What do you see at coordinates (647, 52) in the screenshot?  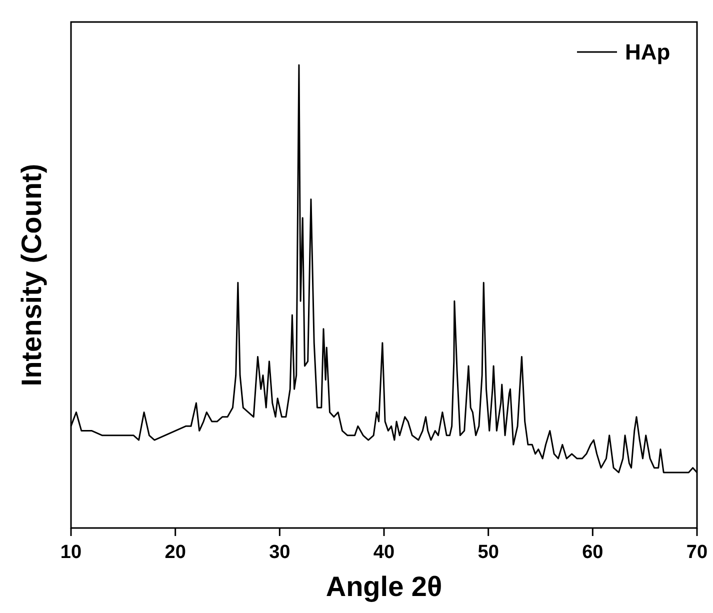 I see `legend-label: HAp` at bounding box center [647, 52].